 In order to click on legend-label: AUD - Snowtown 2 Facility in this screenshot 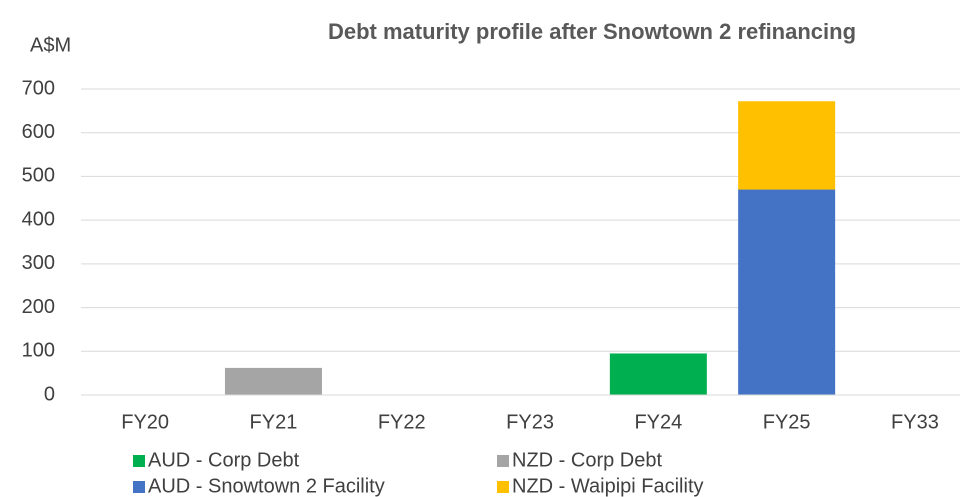, I will do `click(266, 486)`.